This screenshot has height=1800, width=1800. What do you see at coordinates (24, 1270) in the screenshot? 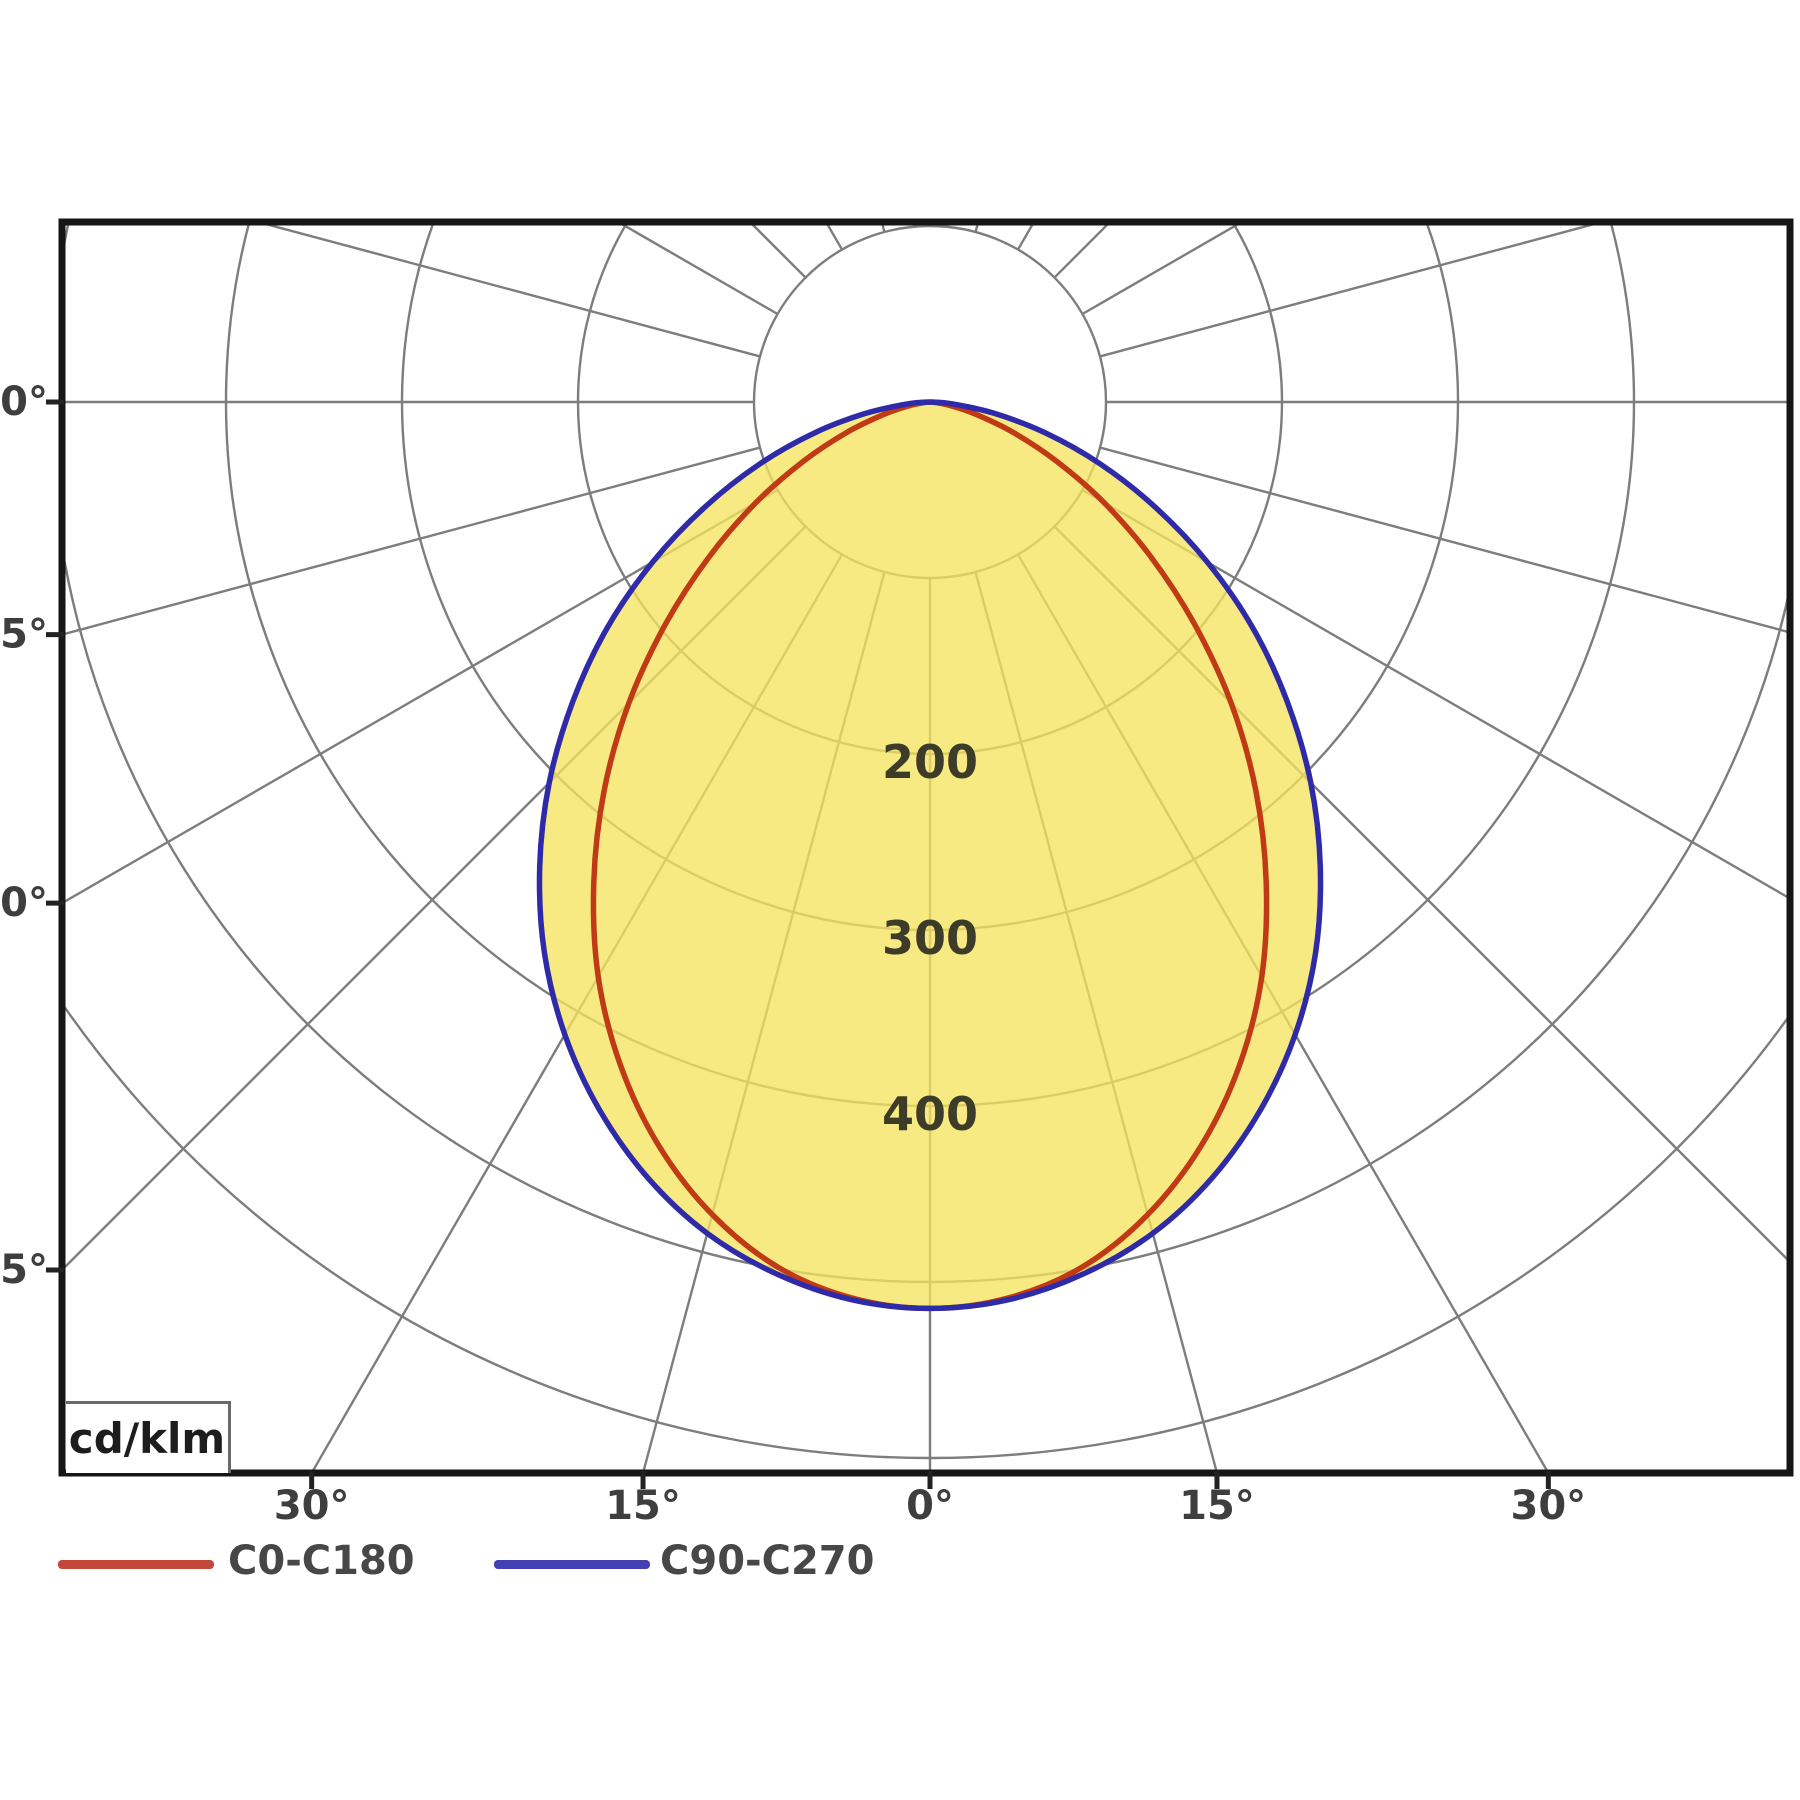
I see `left-axis-label: 45°` at bounding box center [24, 1270].